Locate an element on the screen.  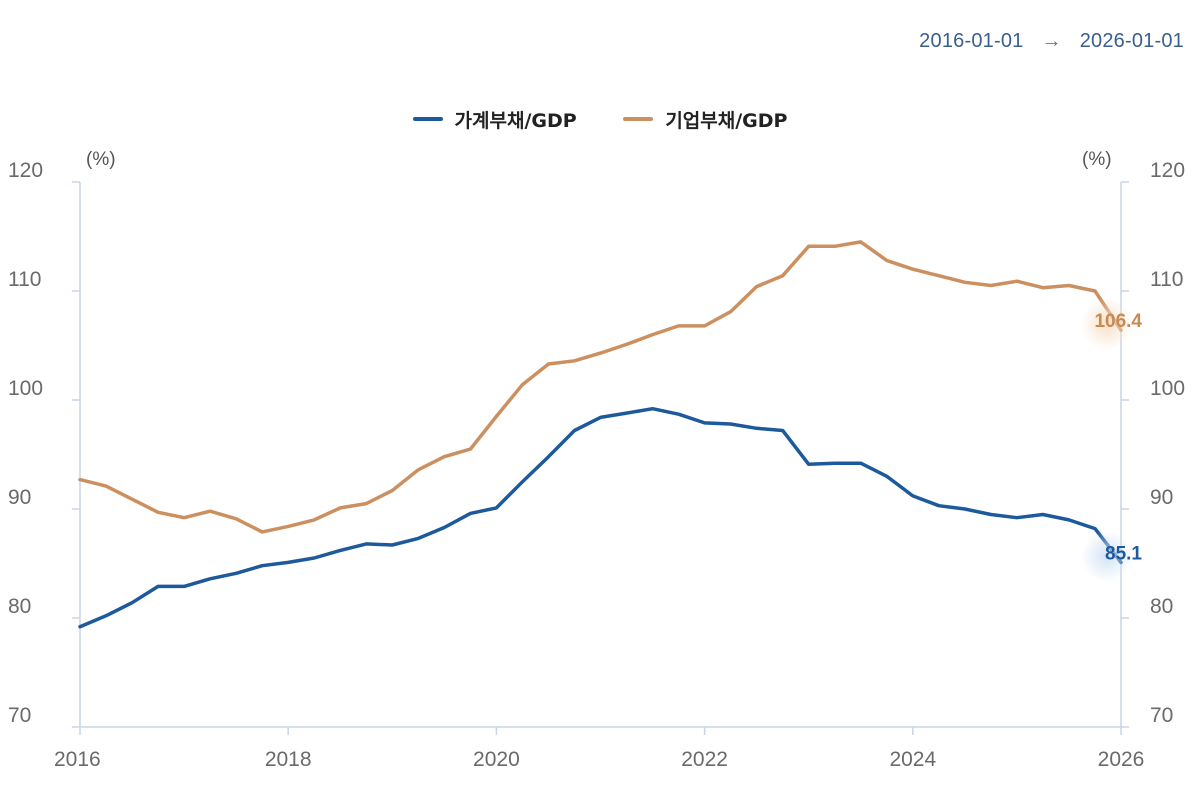
end-value-label-corporate: 106.4 is located at coordinates (1118, 321).